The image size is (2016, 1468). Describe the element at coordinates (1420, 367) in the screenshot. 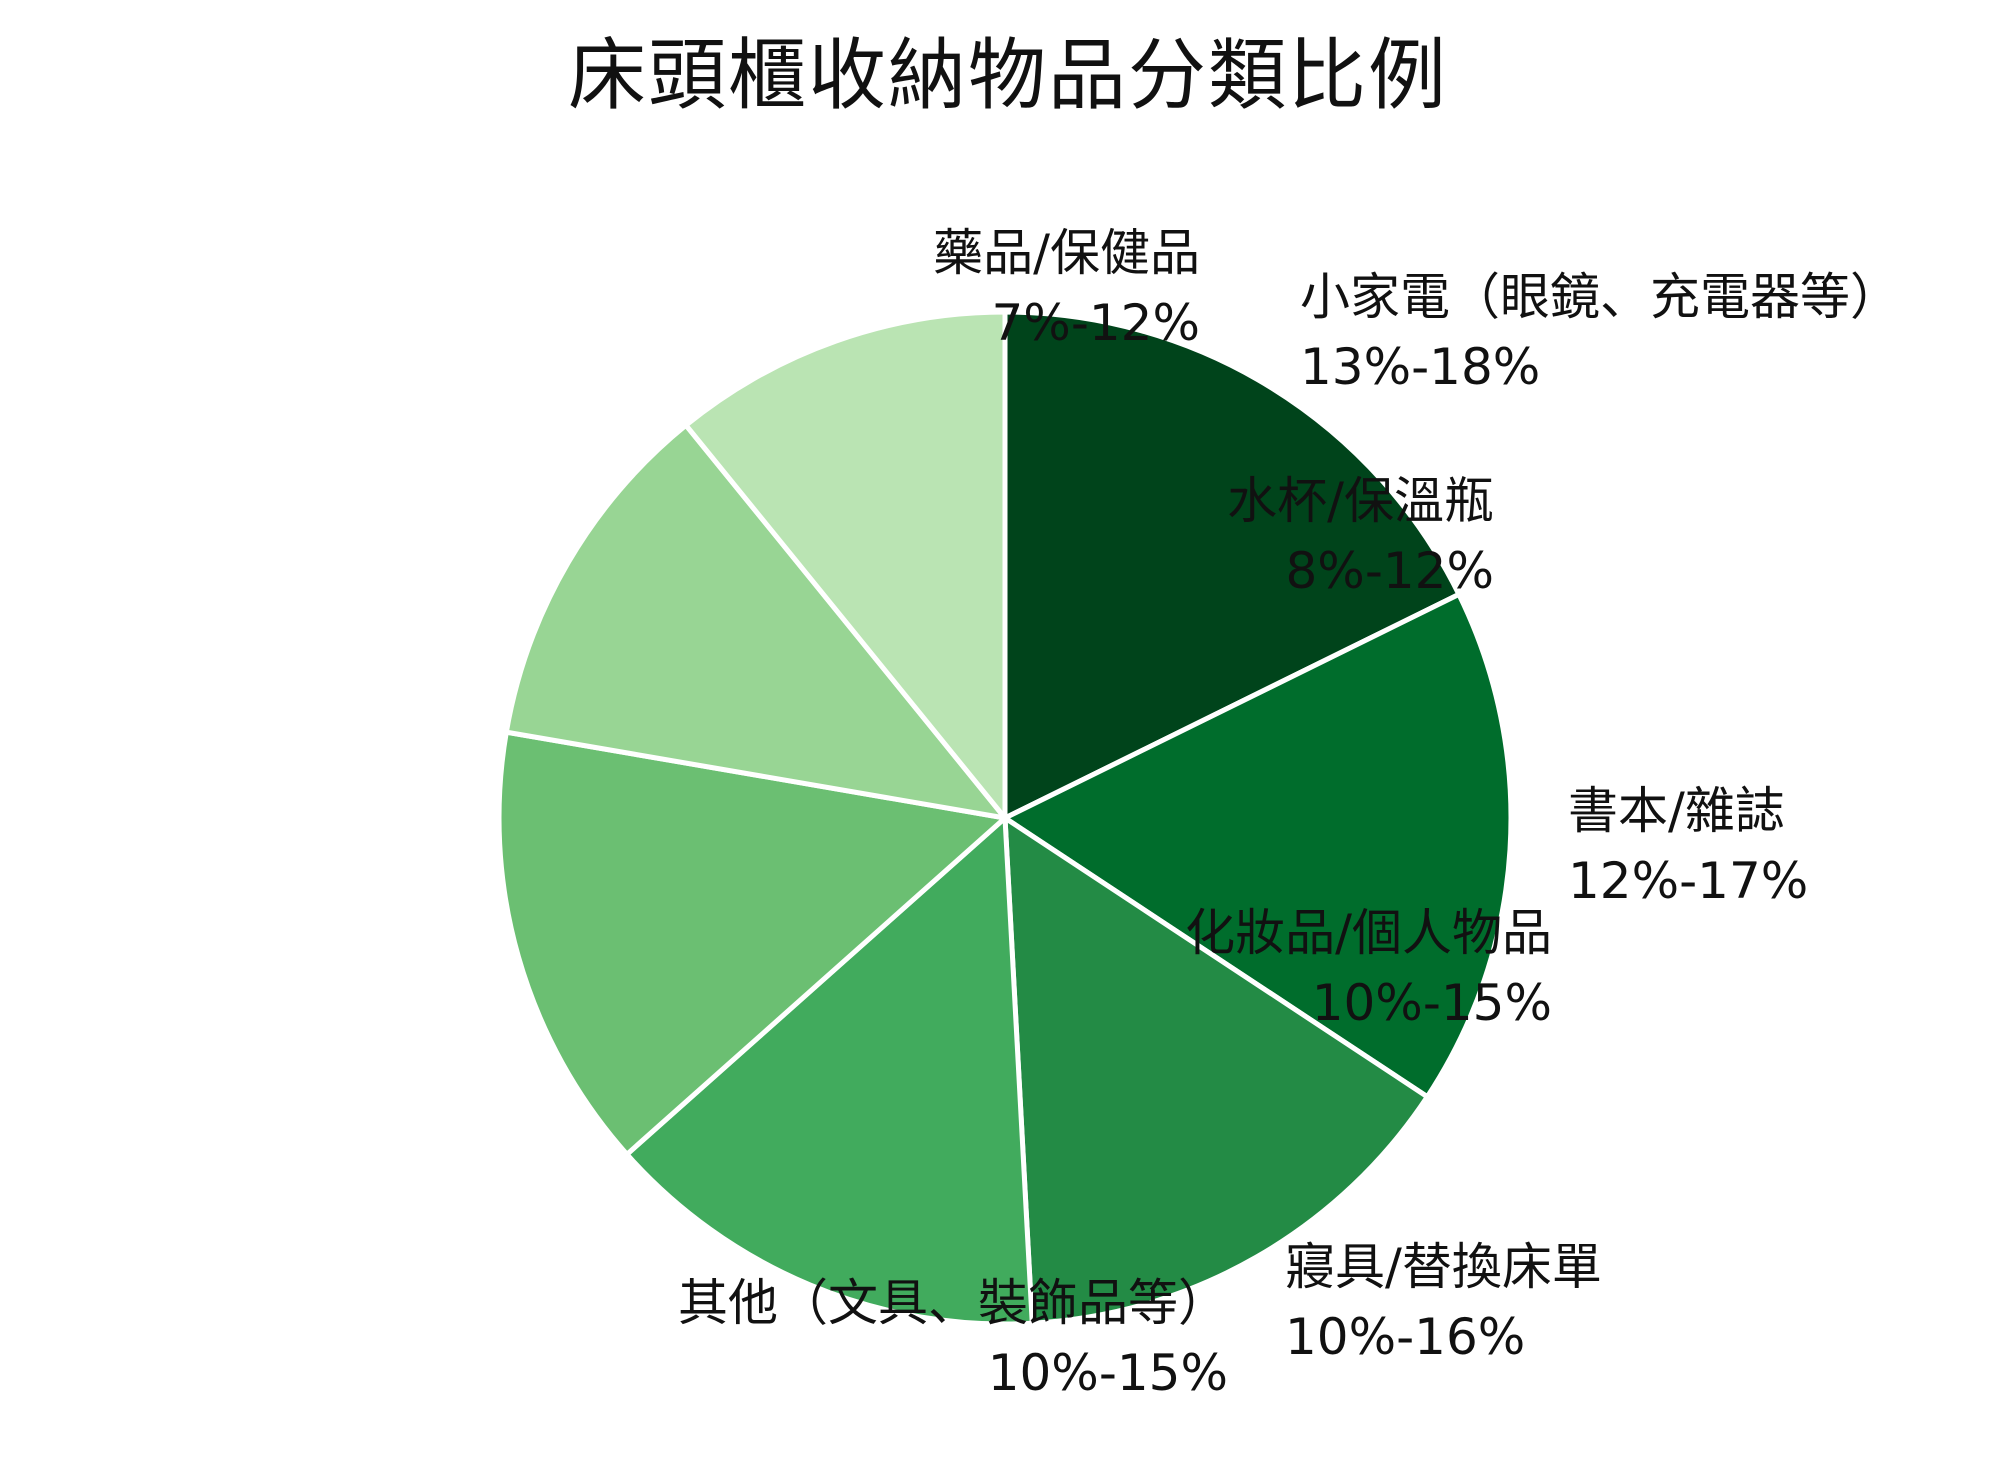

I see `slice-label-range: 13%-18%` at that location.